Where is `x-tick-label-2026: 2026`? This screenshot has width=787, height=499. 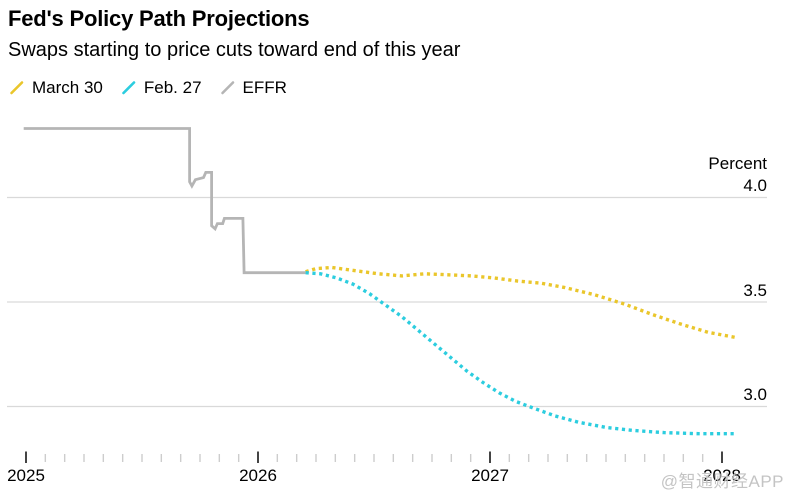 x-tick-label-2026: 2026 is located at coordinates (258, 475).